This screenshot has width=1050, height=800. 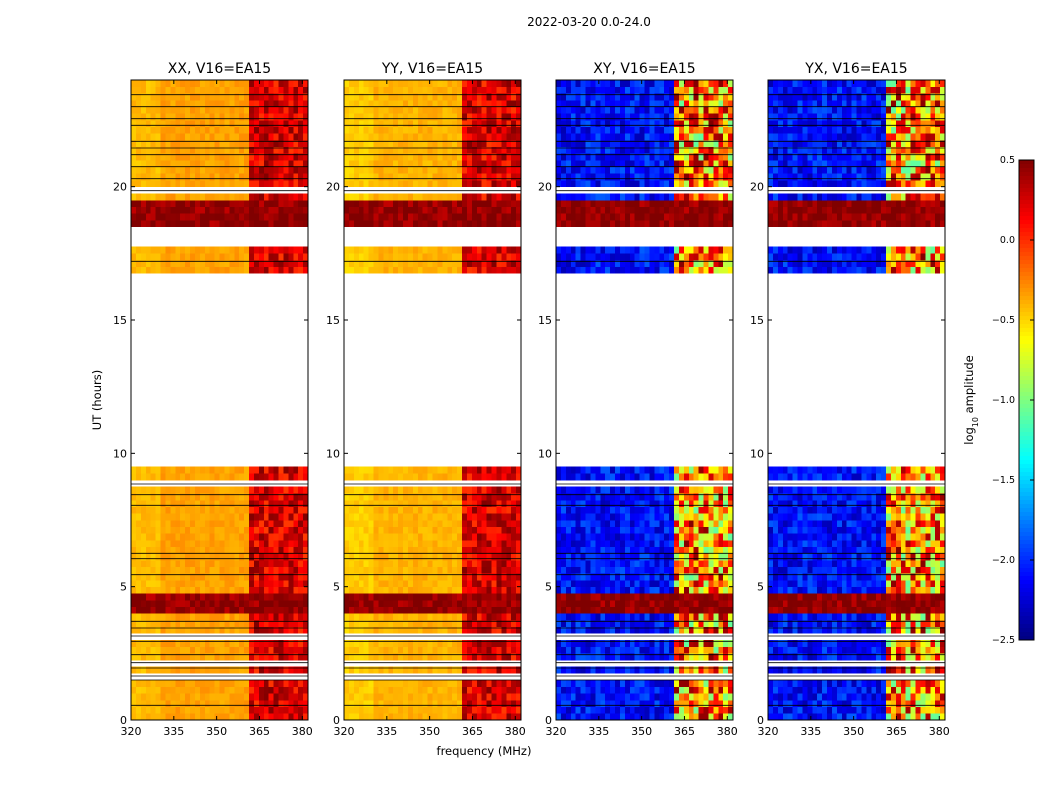 What do you see at coordinates (120, 320) in the screenshot?
I see `y-tick-label: 15` at bounding box center [120, 320].